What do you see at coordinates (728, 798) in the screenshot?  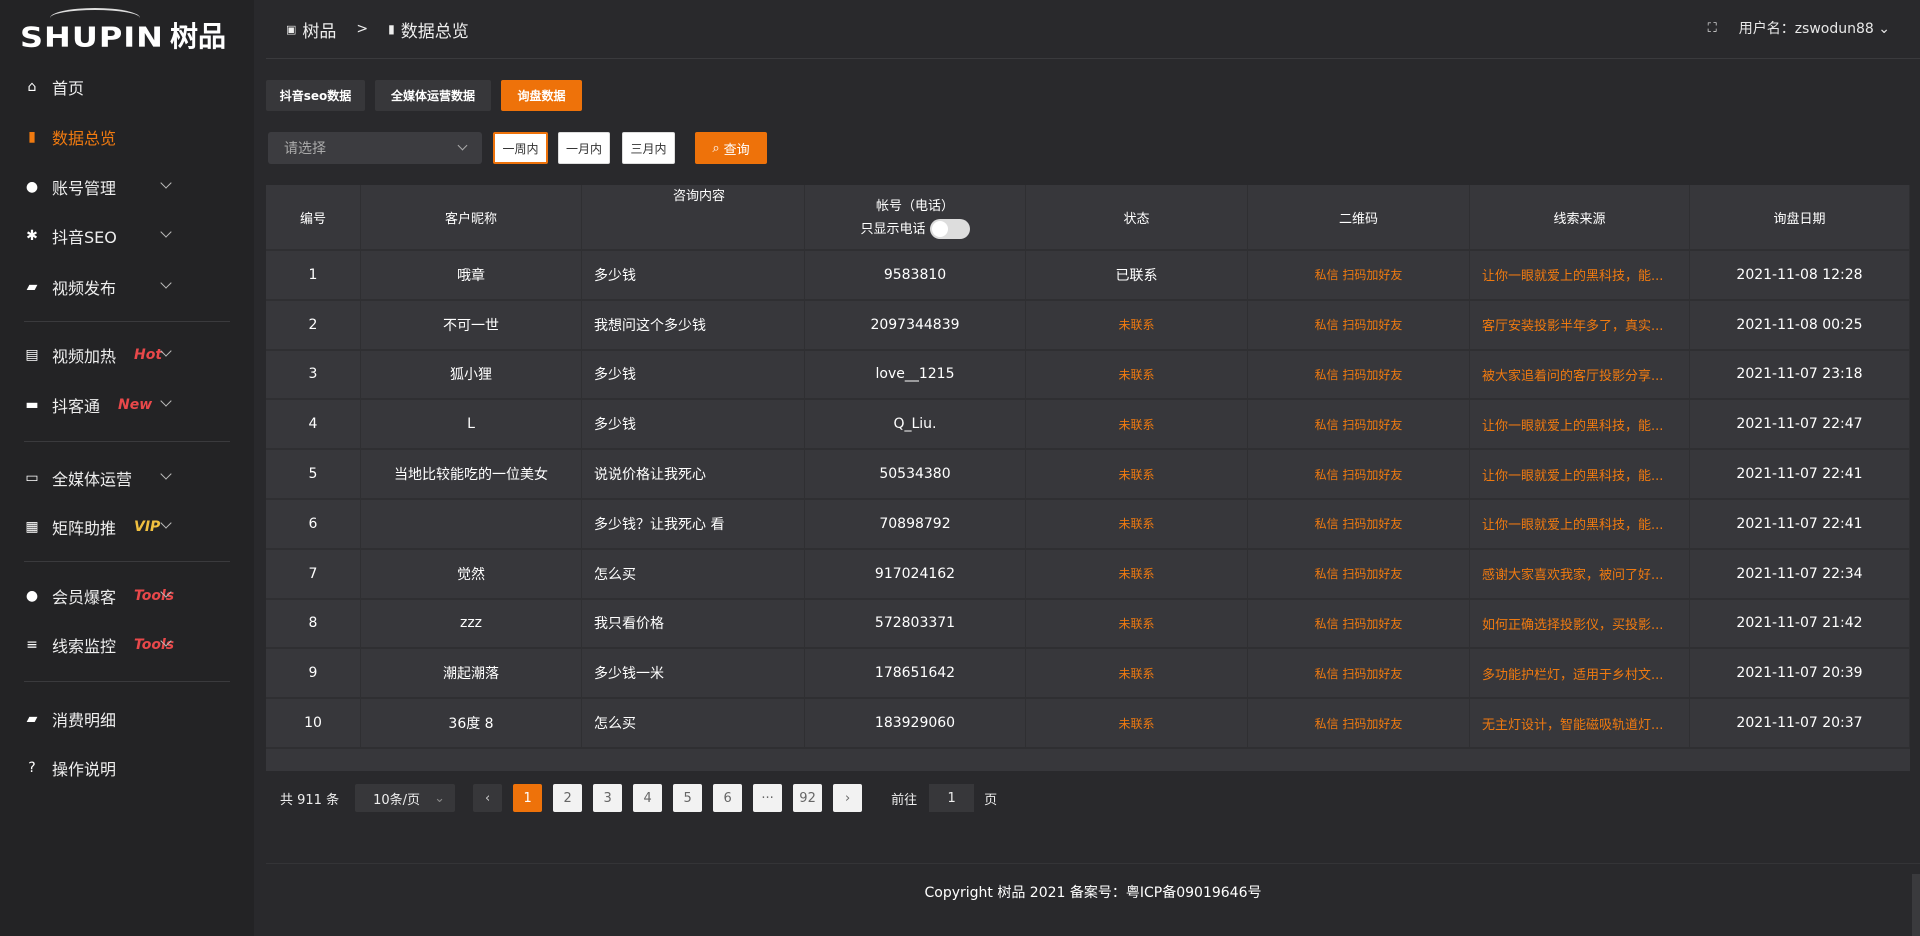 I see `page-button: 6` at bounding box center [728, 798].